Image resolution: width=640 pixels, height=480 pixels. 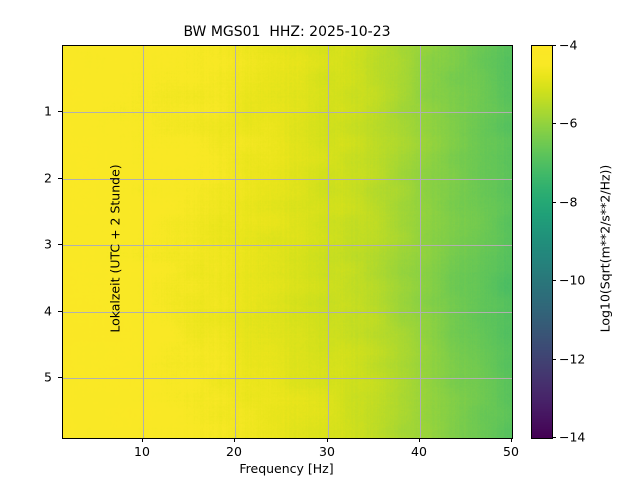 I want to click on y-tick-label-2: 2, so click(x=48, y=178).